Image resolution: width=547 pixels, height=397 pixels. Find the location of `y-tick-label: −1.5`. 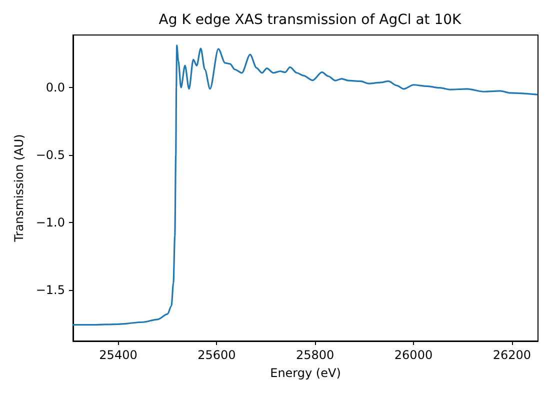

y-tick-label: −1.5 is located at coordinates (50, 289).